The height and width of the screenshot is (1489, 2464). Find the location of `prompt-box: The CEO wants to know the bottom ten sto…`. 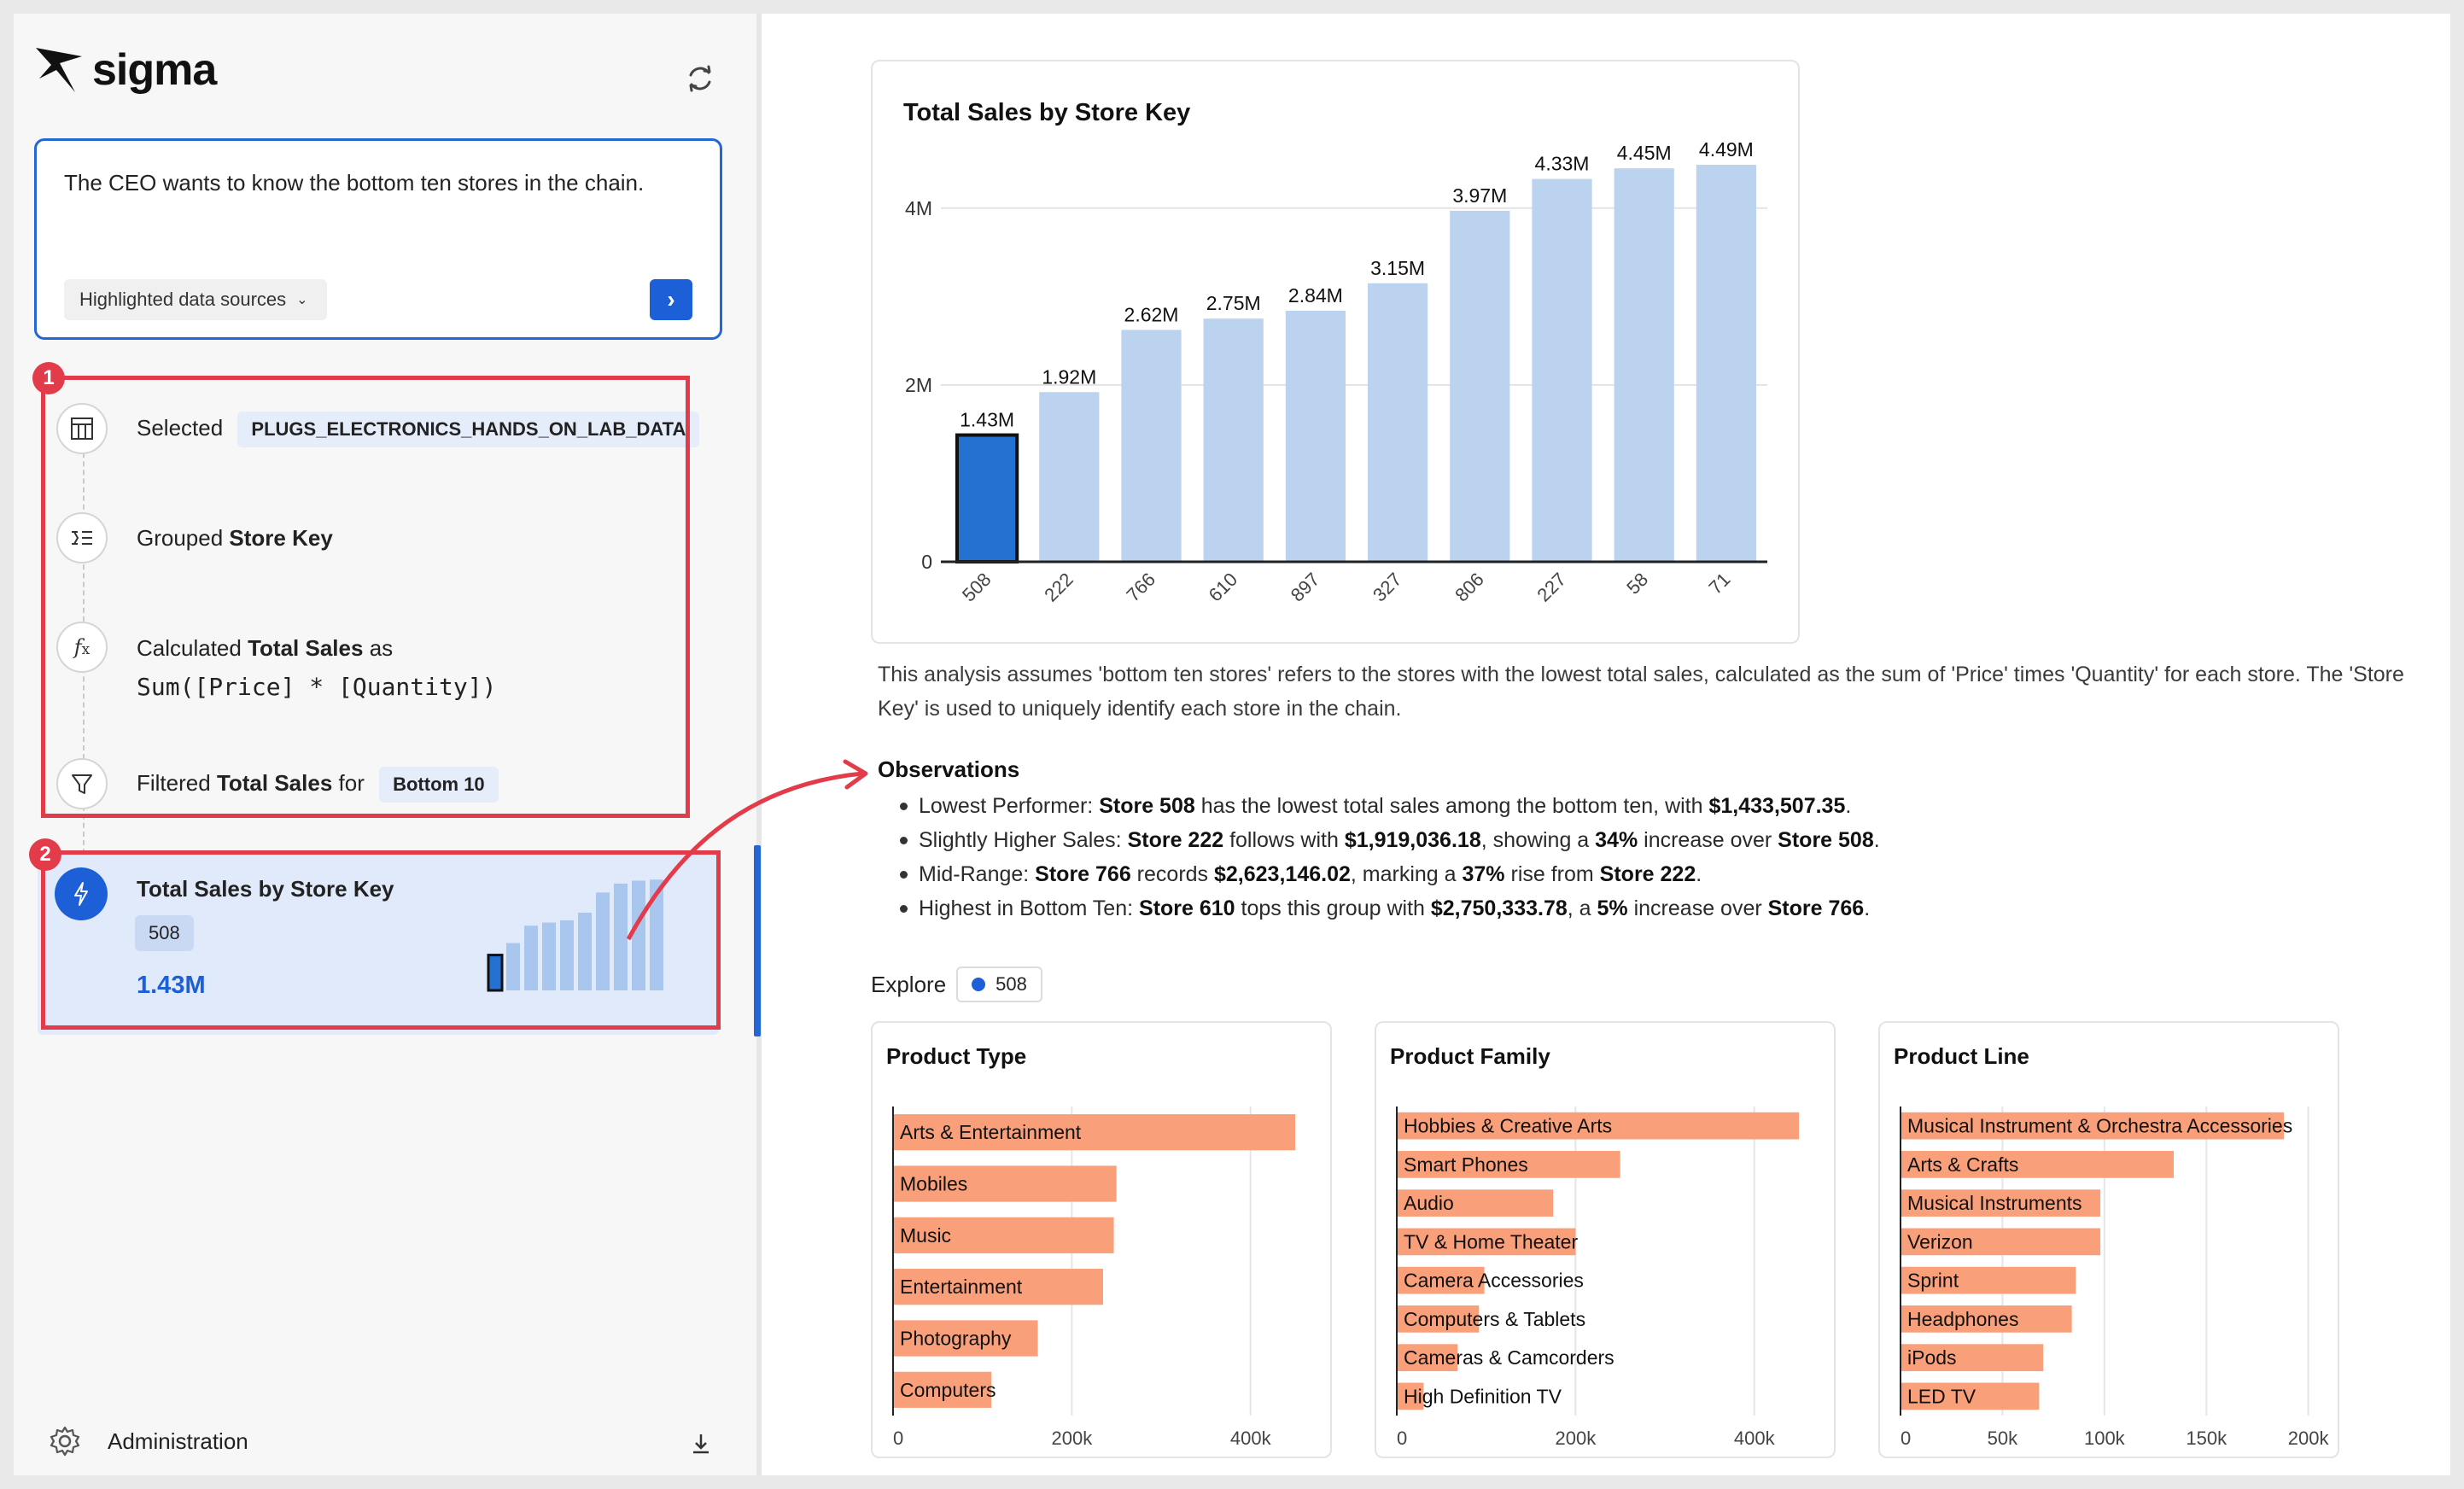

prompt-box: The CEO wants to know the bottom ten sto… is located at coordinates (378, 239).